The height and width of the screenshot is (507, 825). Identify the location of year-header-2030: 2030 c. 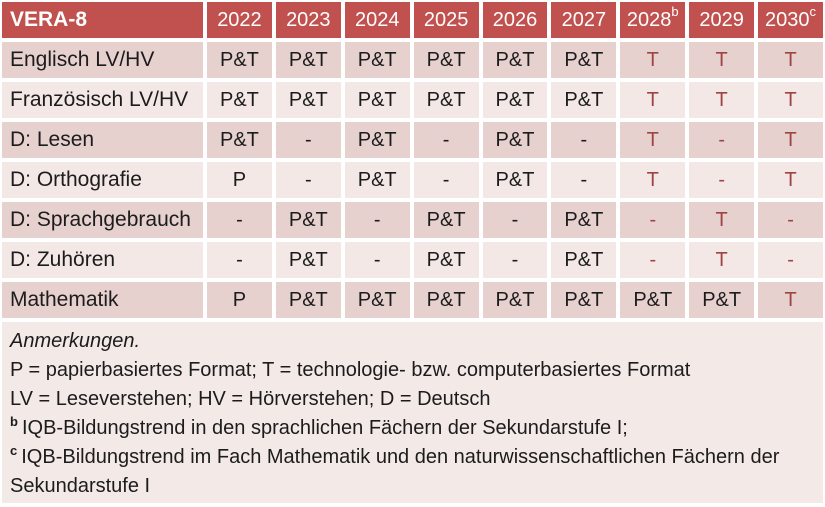
(790, 20).